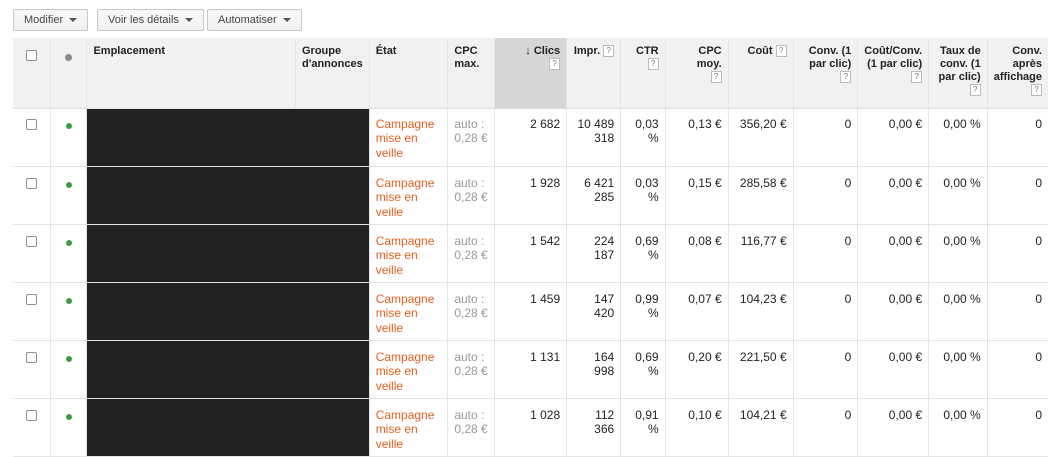  What do you see at coordinates (69, 57) in the screenshot?
I see `status-dot-icon` at bounding box center [69, 57].